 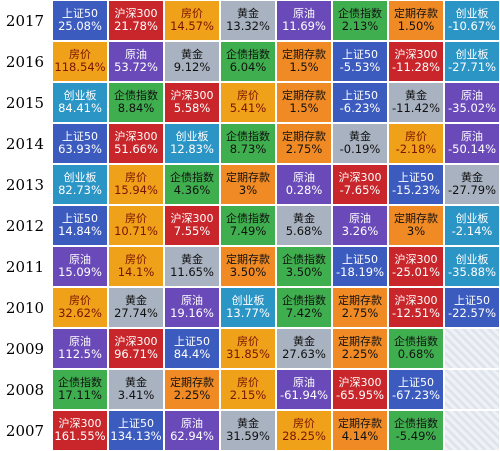 I want to click on asset-cell: 房价 14.1%, so click(x=136, y=266).